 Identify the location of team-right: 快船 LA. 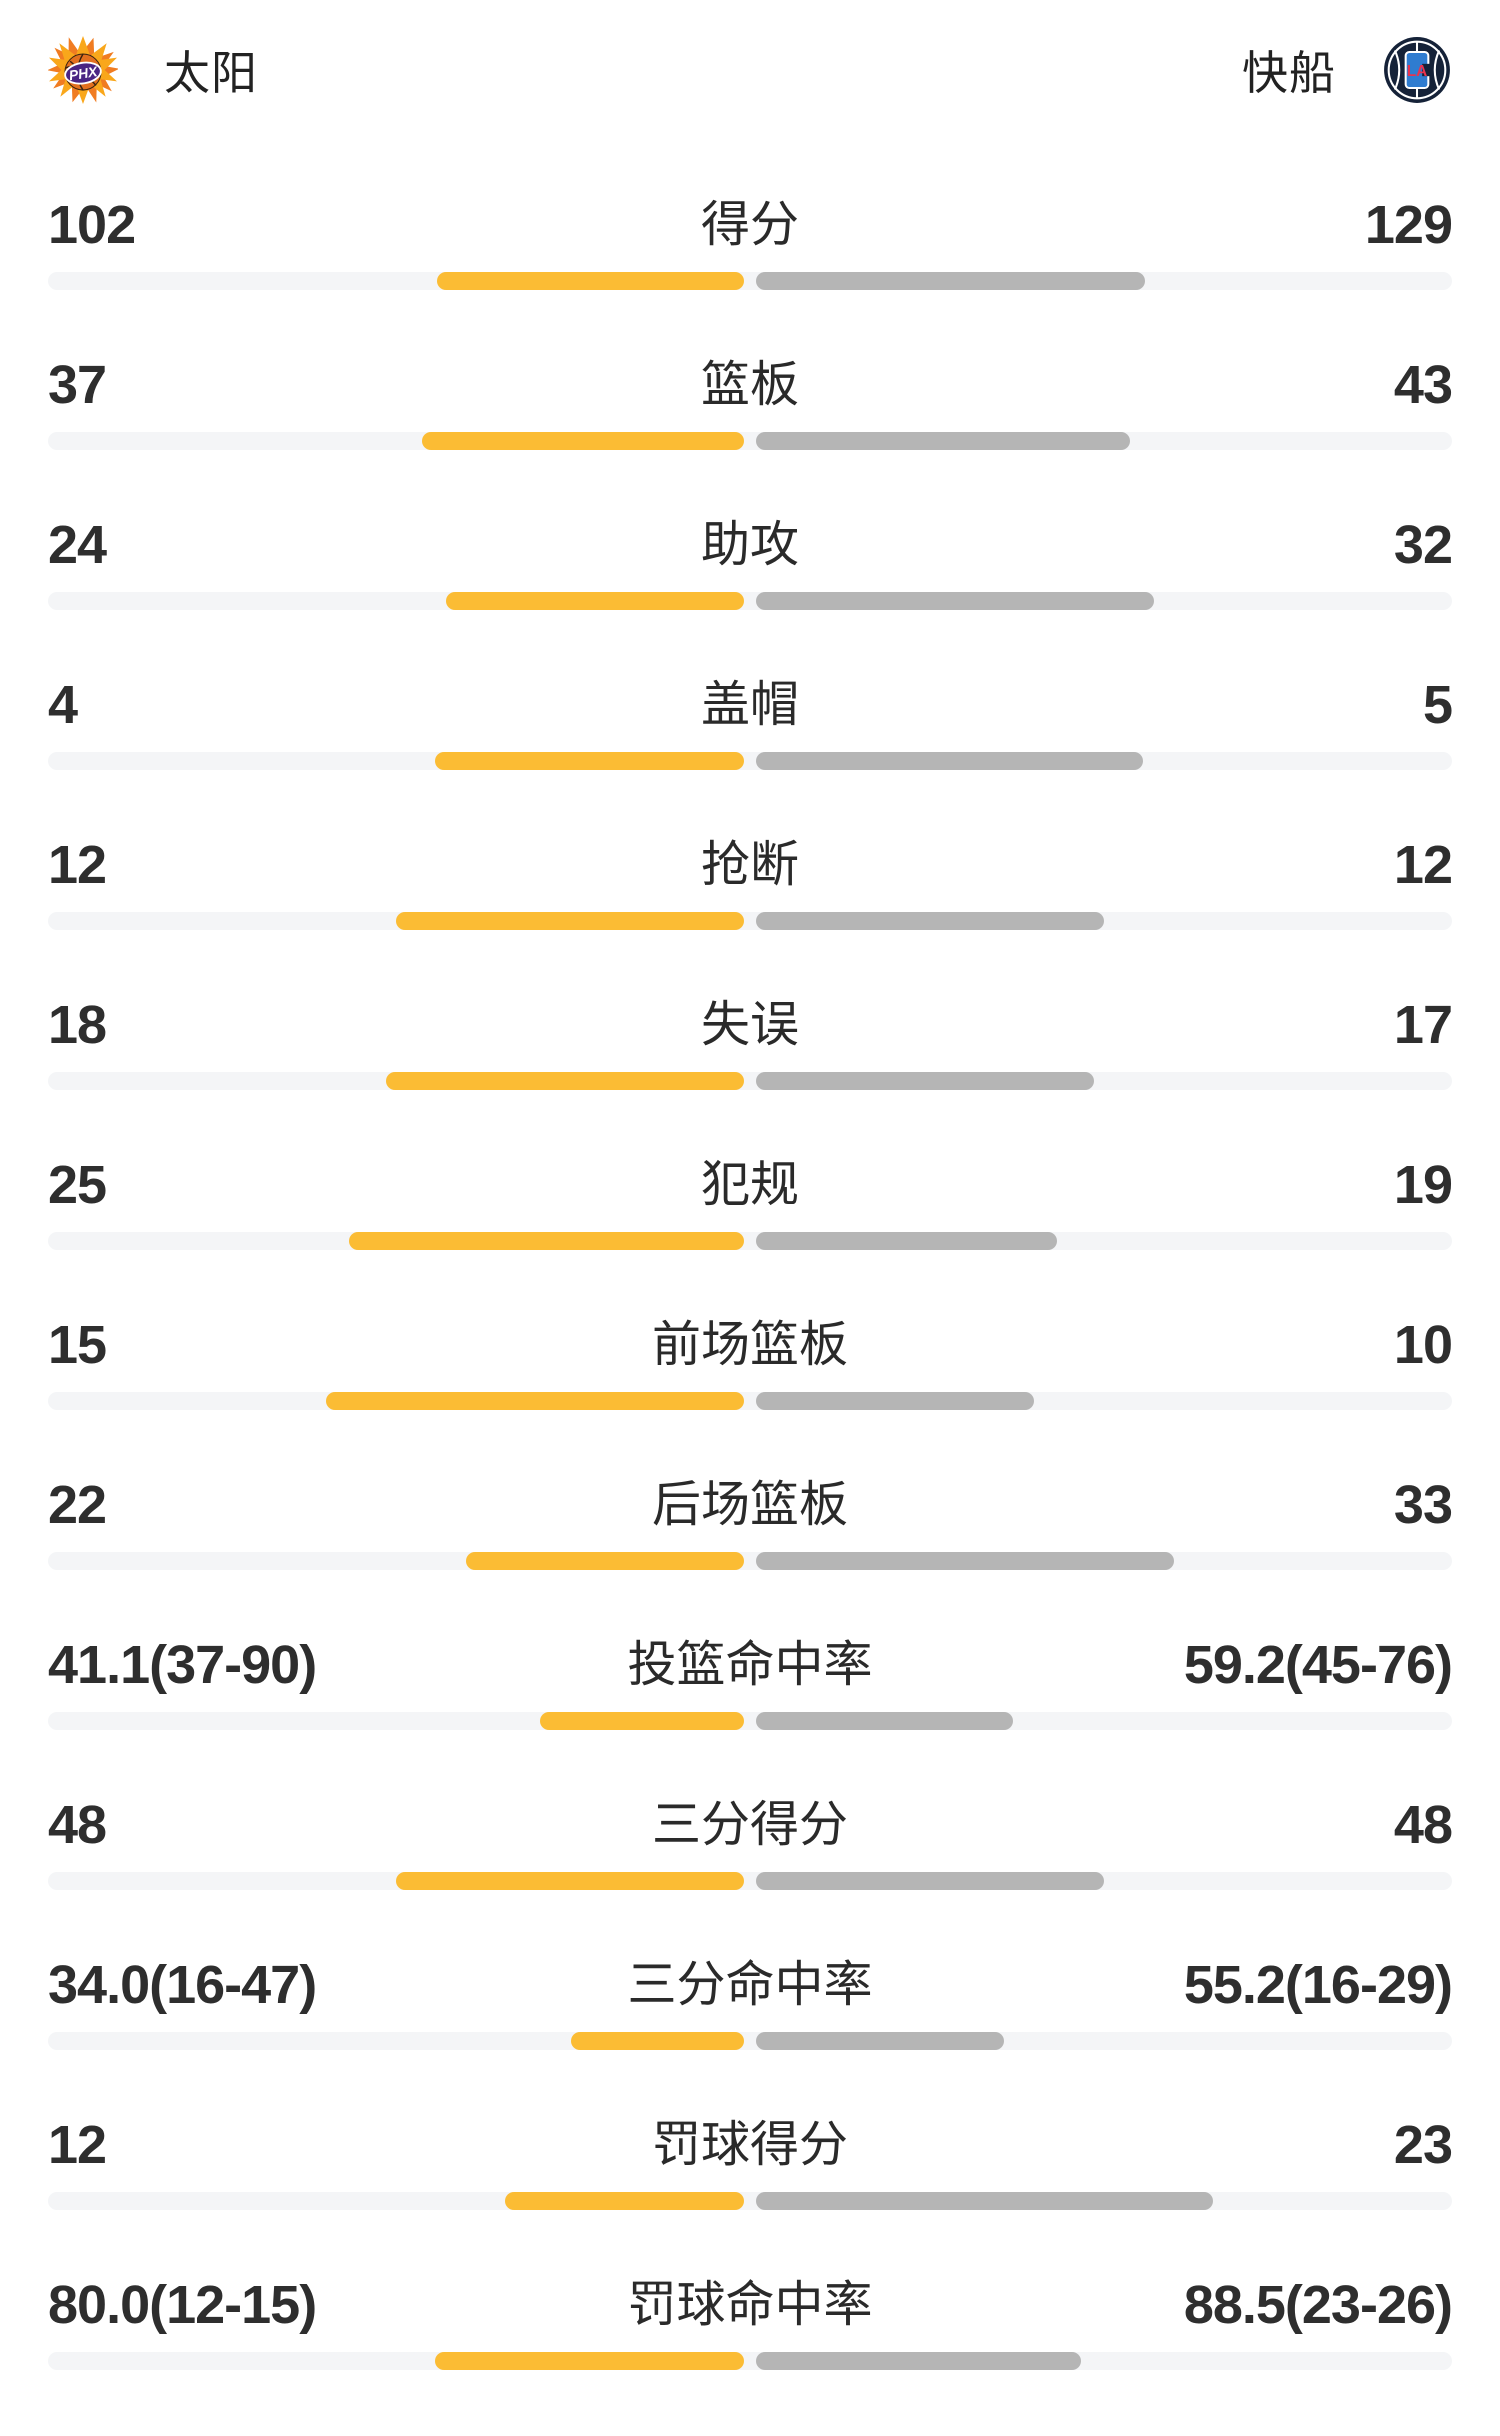
(1347, 70).